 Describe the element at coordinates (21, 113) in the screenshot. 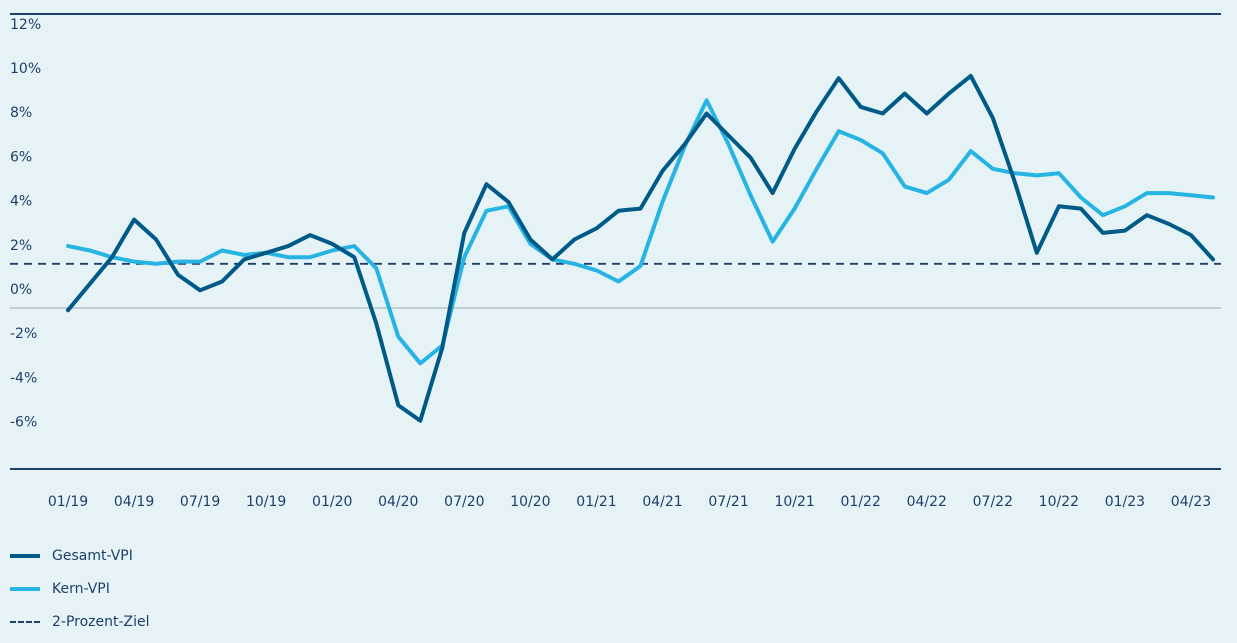

I see `y-tick-label: 8%` at that location.